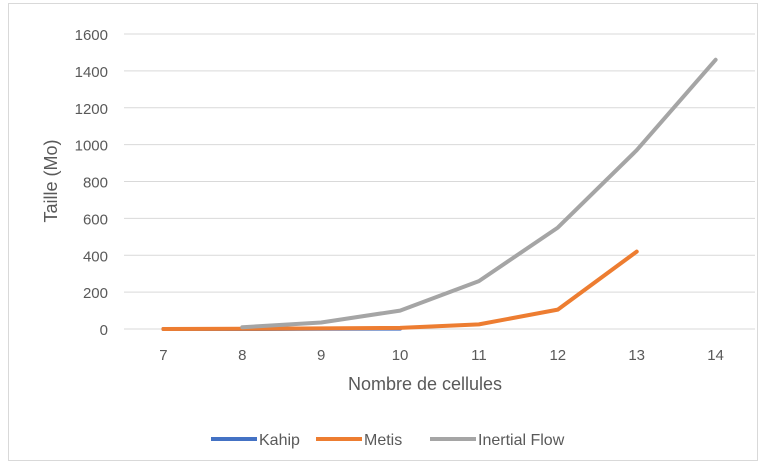 The image size is (768, 466). Describe the element at coordinates (95, 183) in the screenshot. I see `y-tick-label: 800` at that location.